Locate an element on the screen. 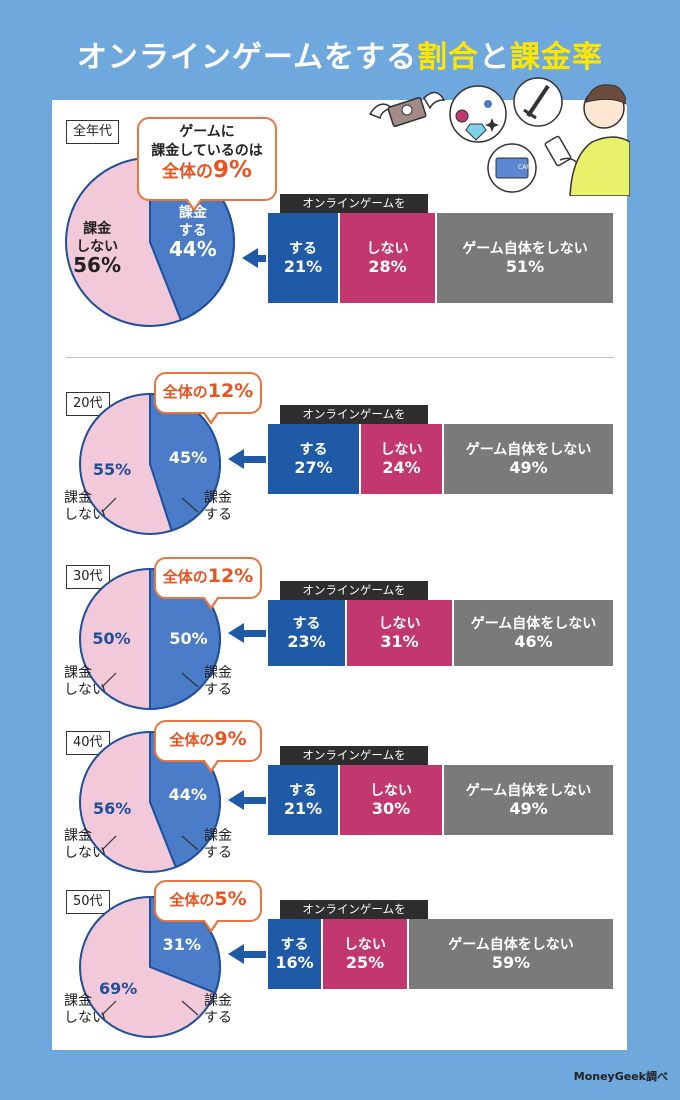 The width and height of the screenshot is (680, 1100). bar-segment-value: 46% is located at coordinates (533, 641).